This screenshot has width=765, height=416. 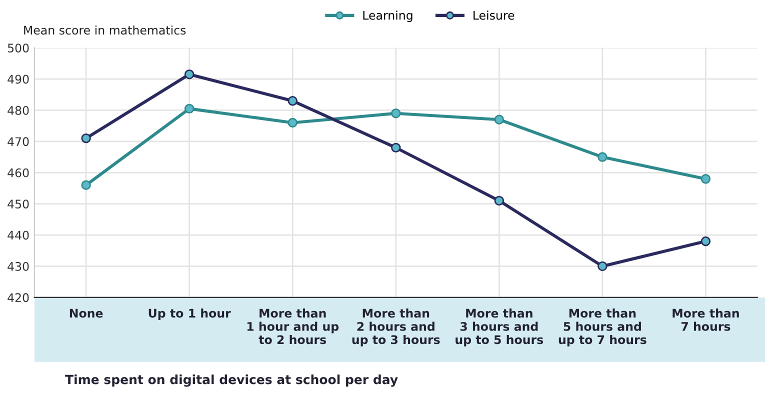 I want to click on x-tick-label: More than 2 hours and up to 3 hours, so click(x=396, y=327).